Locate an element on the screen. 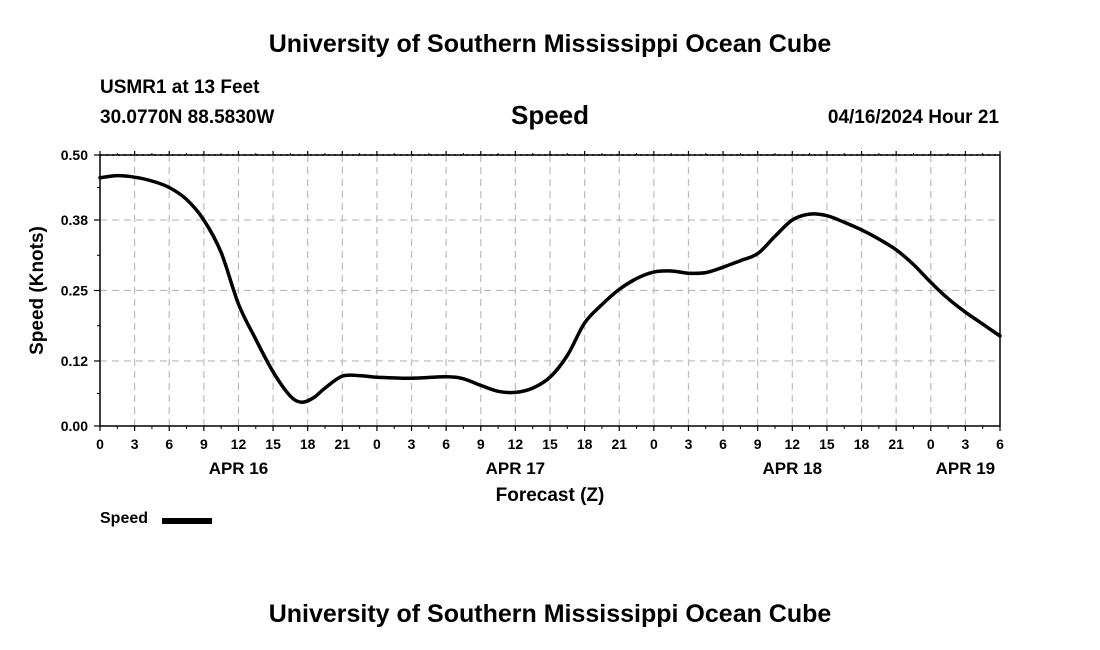 The width and height of the screenshot is (1100, 650). y-tick-label: 0.25 is located at coordinates (74, 291).